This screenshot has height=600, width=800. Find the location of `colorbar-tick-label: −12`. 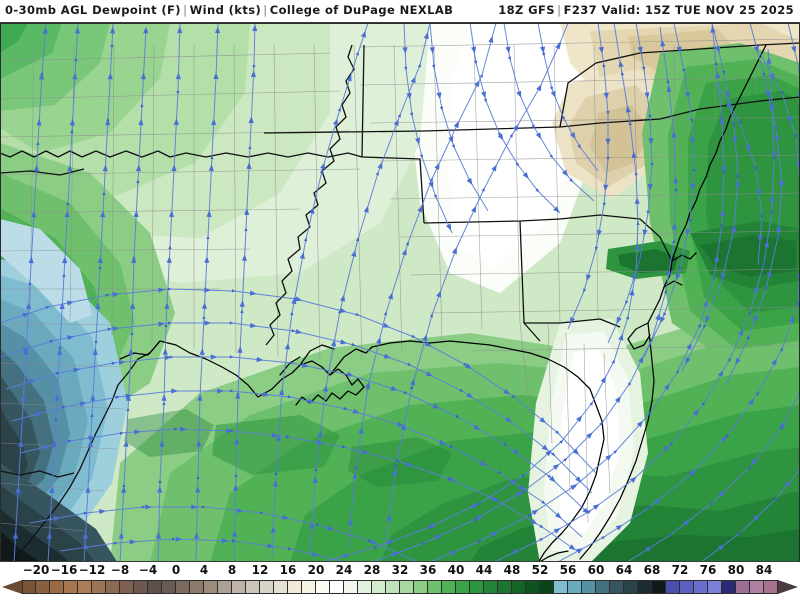

colorbar-tick-label: −12 is located at coordinates (92, 570).